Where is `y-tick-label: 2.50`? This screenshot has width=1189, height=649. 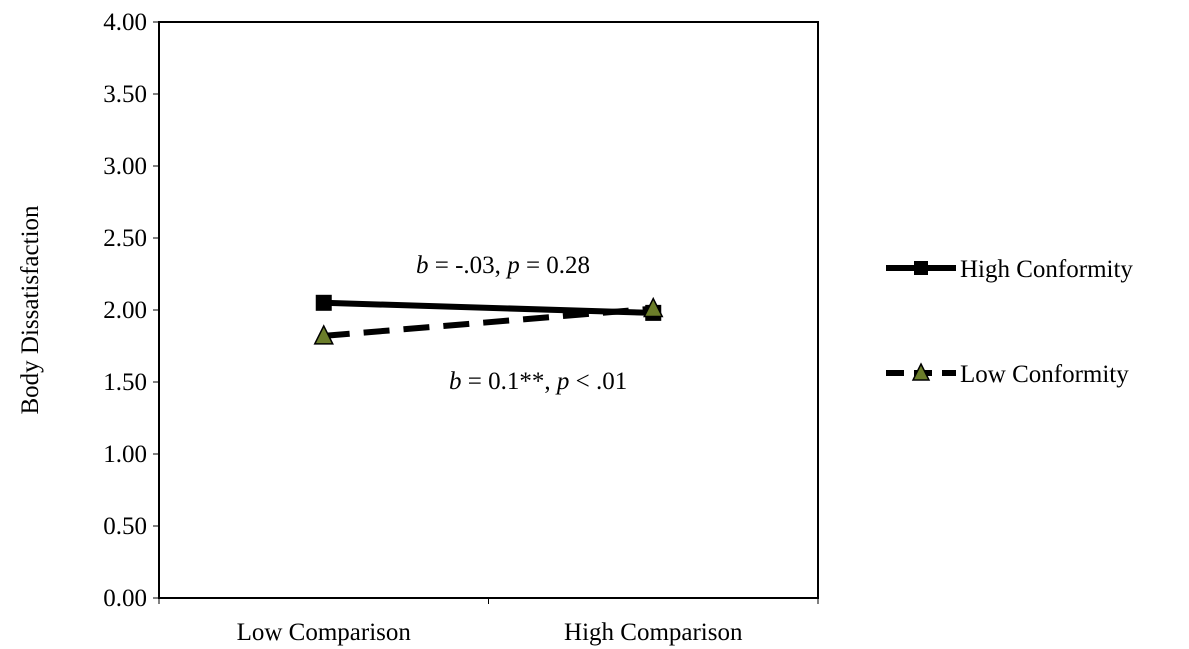 y-tick-label: 2.50 is located at coordinates (125, 238).